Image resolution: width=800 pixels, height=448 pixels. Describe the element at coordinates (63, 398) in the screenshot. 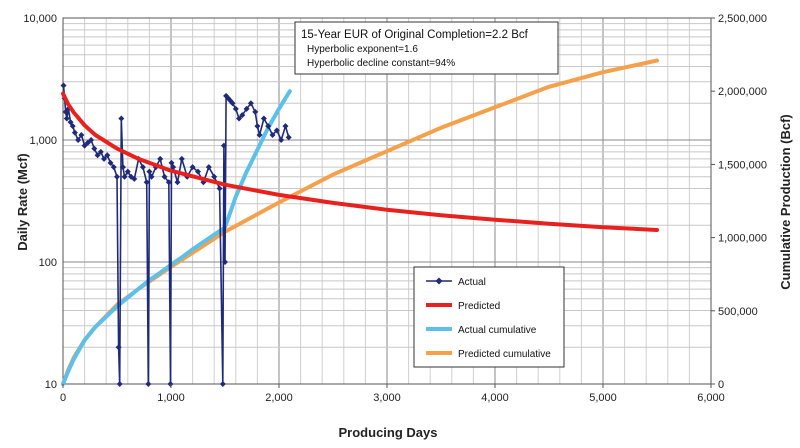

I see `x-tick-label: 0` at that location.